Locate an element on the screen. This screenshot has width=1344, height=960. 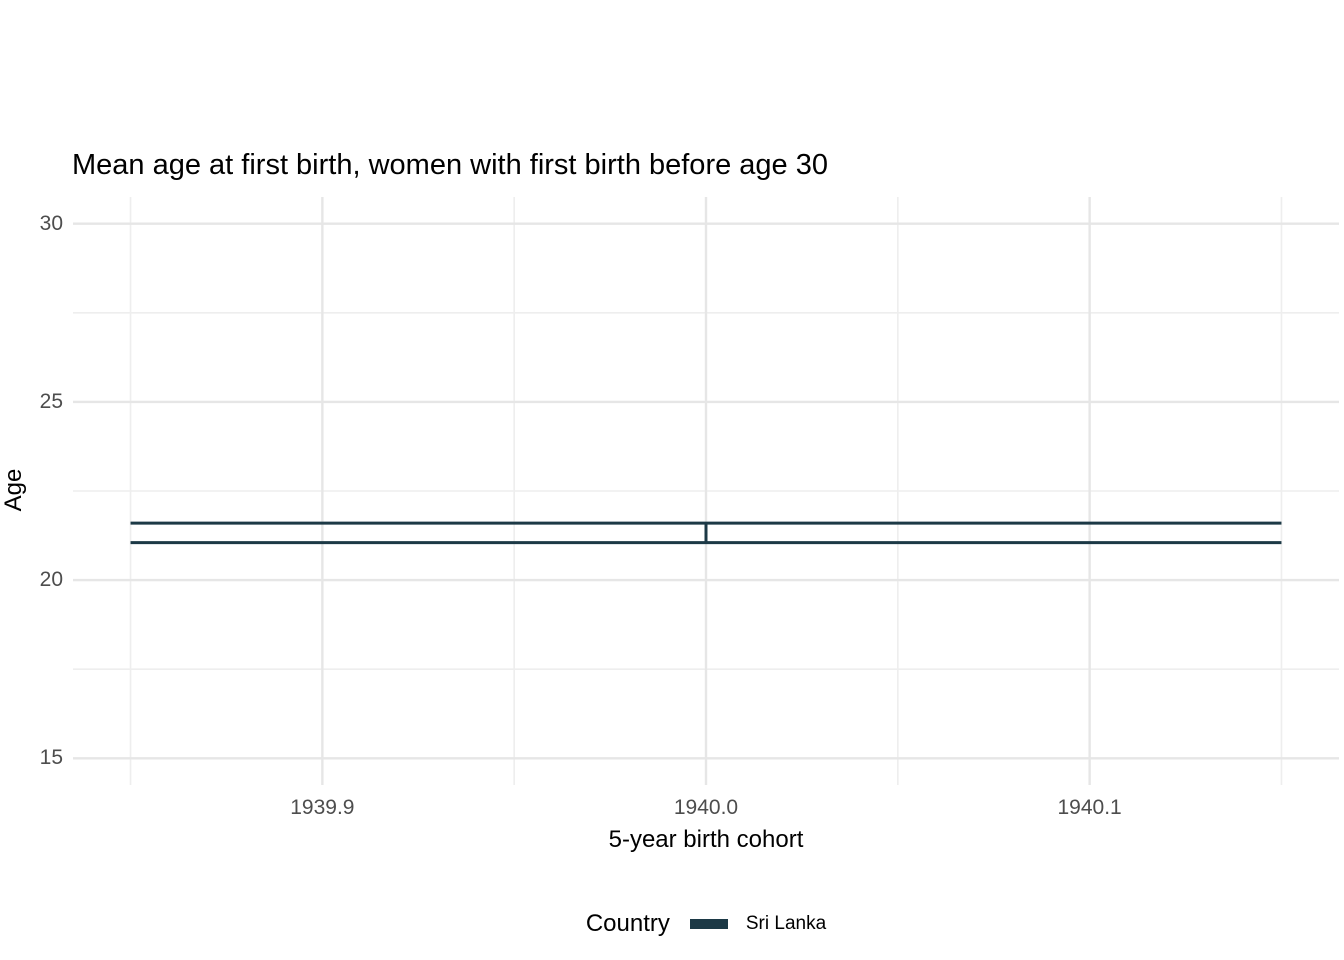
y-axis-title: Age is located at coordinates (13, 490).